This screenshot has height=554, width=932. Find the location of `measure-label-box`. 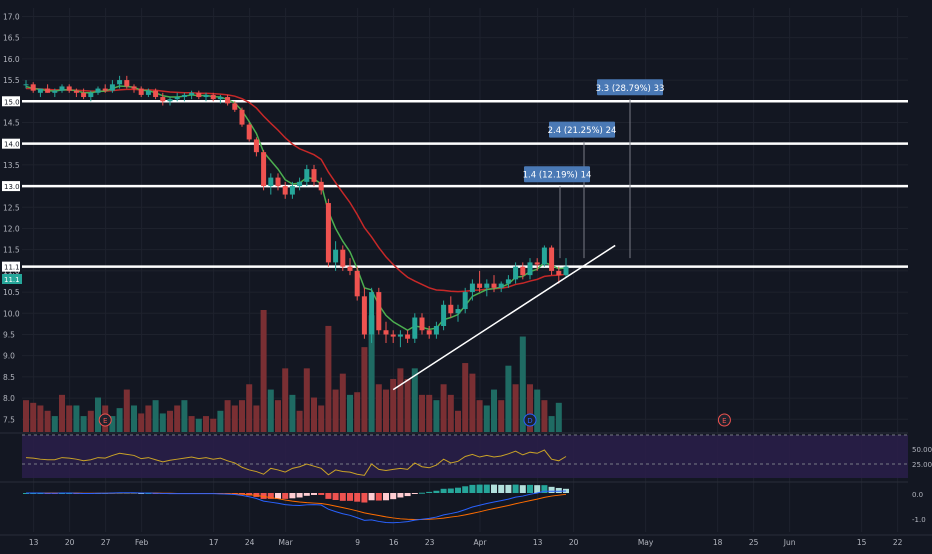

measure-label-box is located at coordinates (630, 87).